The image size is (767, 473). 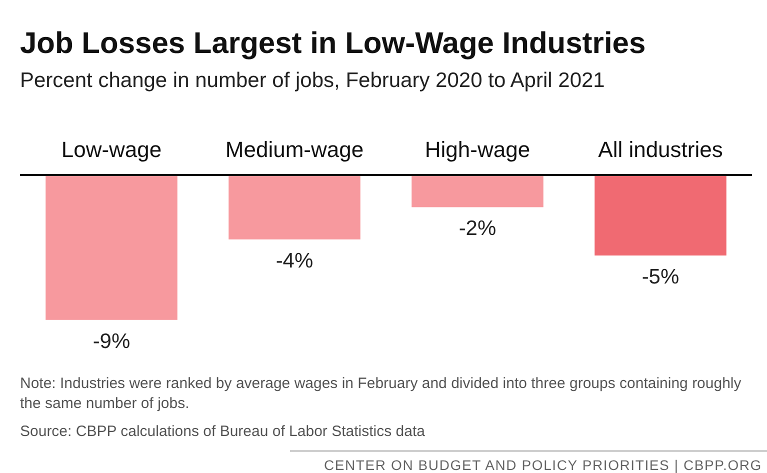 What do you see at coordinates (111, 149) in the screenshot?
I see `x-tick-label: Low-wage` at bounding box center [111, 149].